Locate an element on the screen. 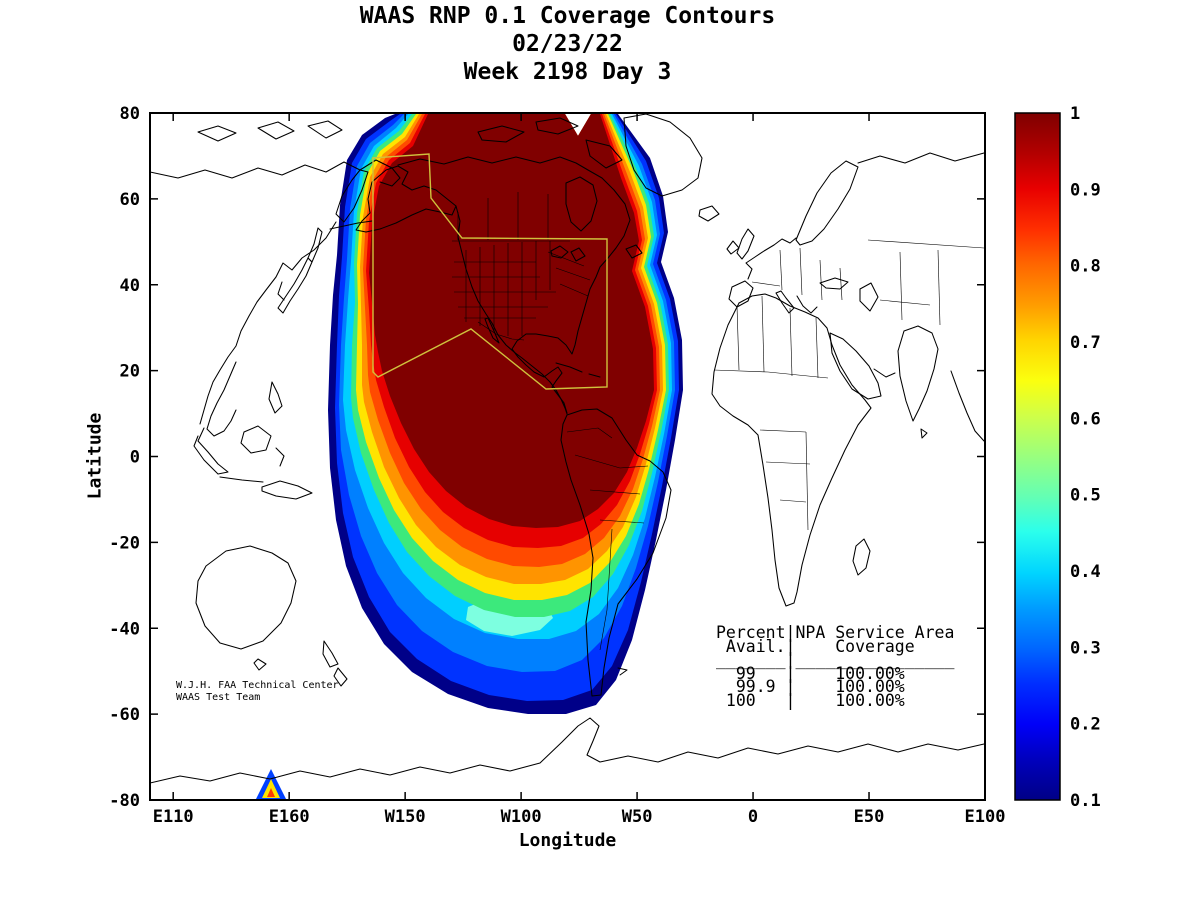  x-tick-label: E100 is located at coordinates (985, 817).